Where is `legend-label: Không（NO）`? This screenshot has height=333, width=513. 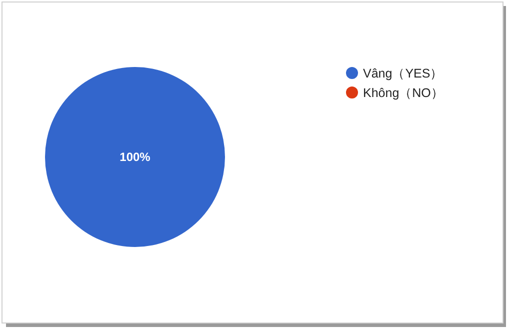 legend-label: Không（NO） is located at coordinates (403, 93).